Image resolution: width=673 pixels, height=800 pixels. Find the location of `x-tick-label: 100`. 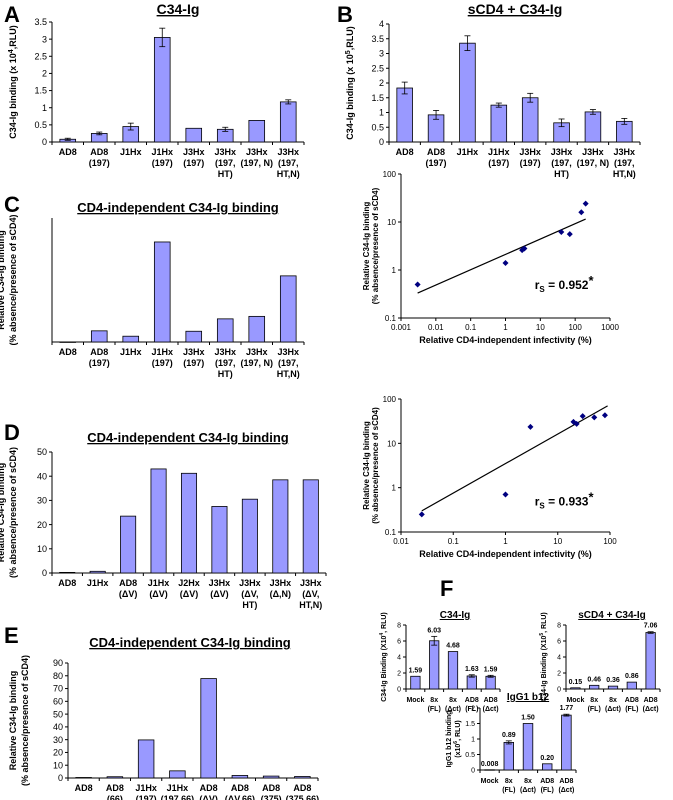

x-tick-label: 100 is located at coordinates (610, 541).